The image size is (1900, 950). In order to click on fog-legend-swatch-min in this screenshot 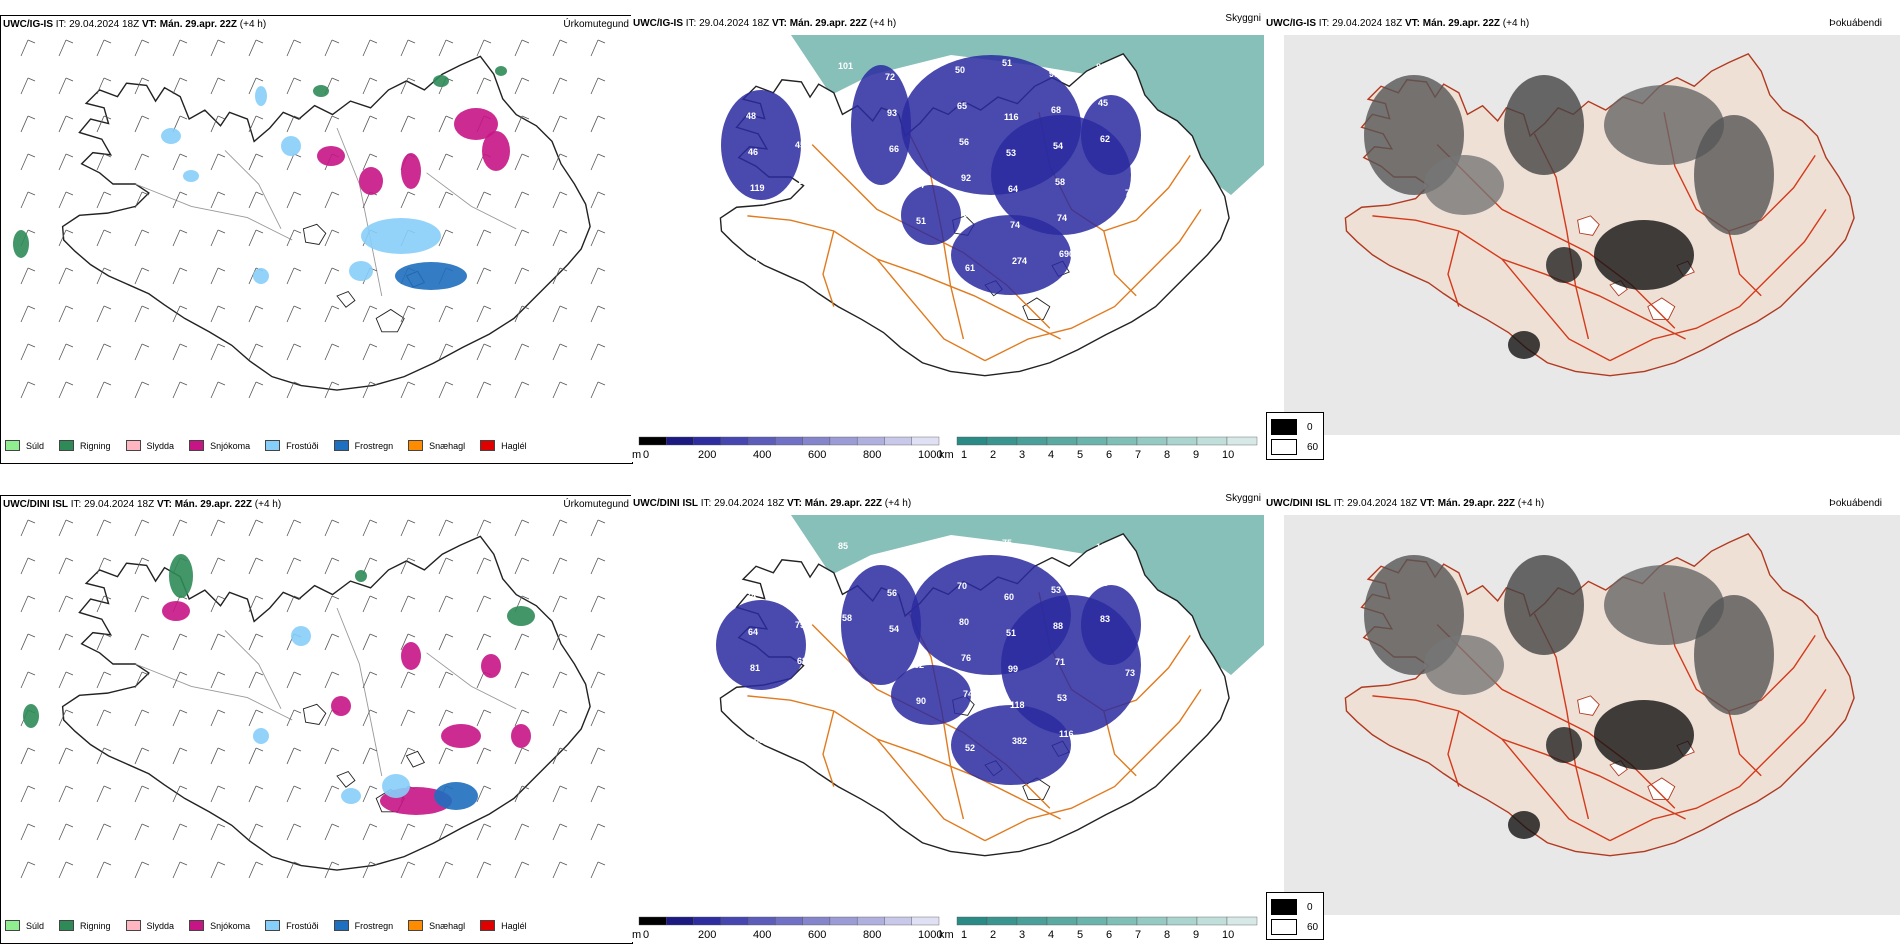, I will do `click(1284, 907)`.